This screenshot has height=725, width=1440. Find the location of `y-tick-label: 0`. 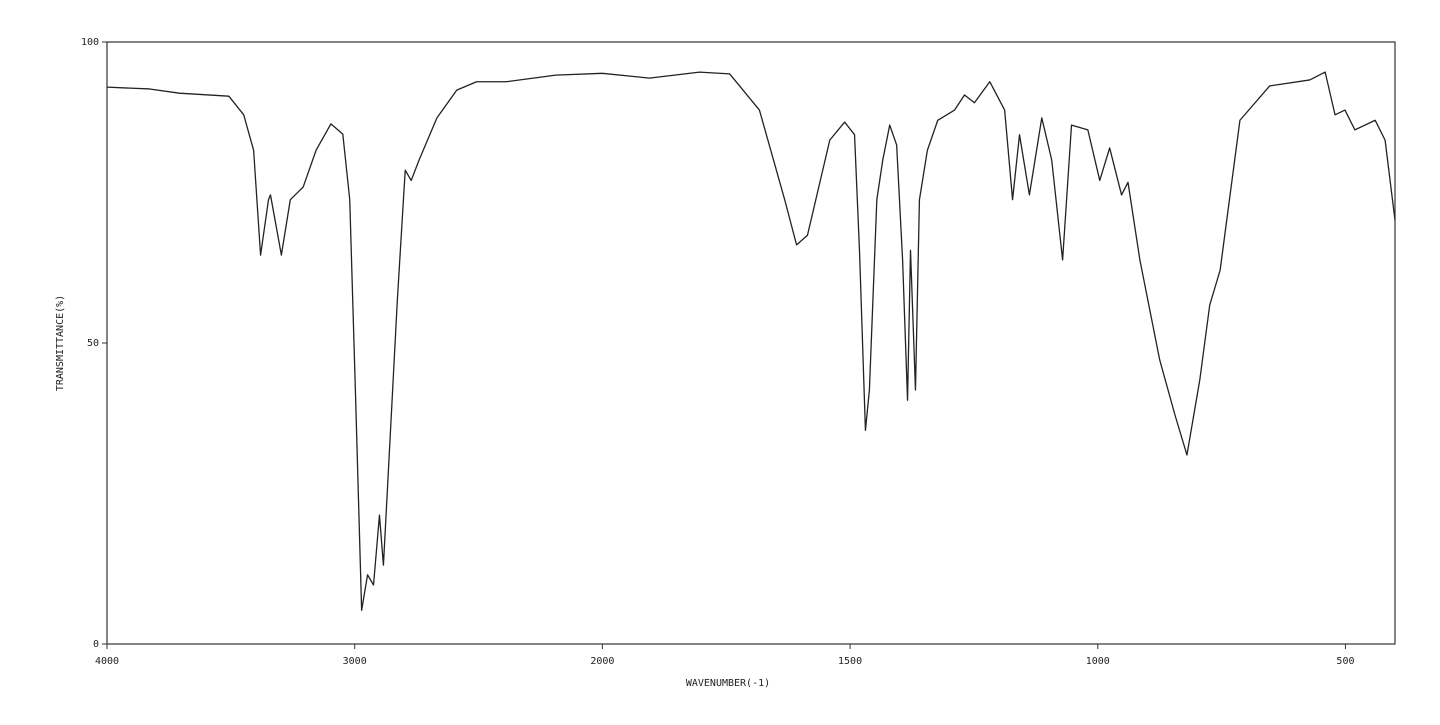

y-tick-label: 0 is located at coordinates (96, 644).